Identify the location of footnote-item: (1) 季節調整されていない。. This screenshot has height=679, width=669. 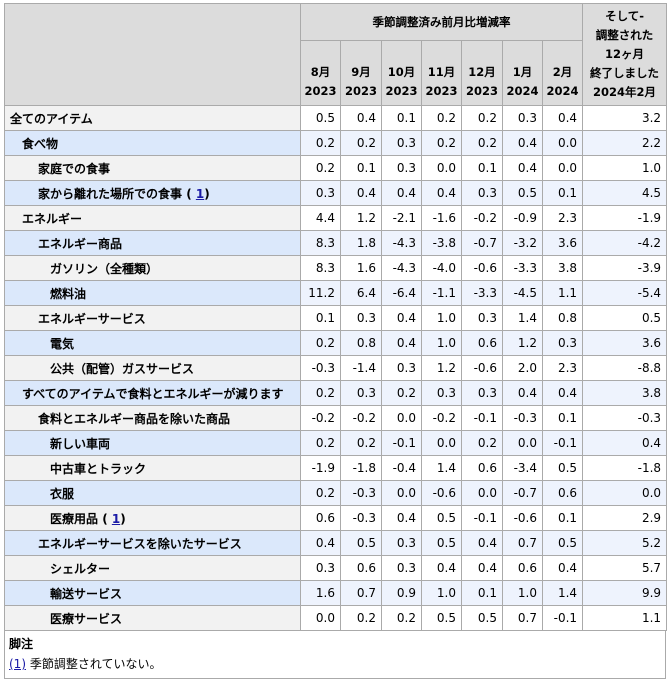
(335, 663).